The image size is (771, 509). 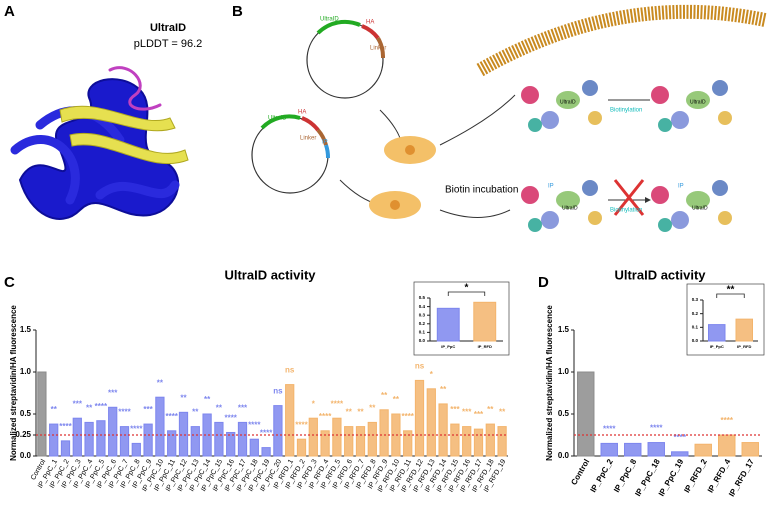 I want to click on protein-score: pLDDT = 96.2, so click(x=168, y=44).